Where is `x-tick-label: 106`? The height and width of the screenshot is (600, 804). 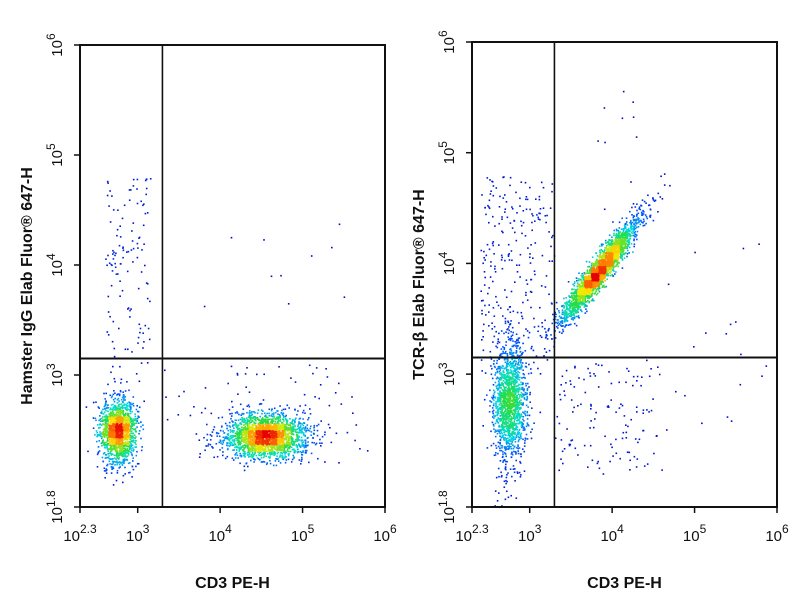 x-tick-label: 106 is located at coordinates (385, 533).